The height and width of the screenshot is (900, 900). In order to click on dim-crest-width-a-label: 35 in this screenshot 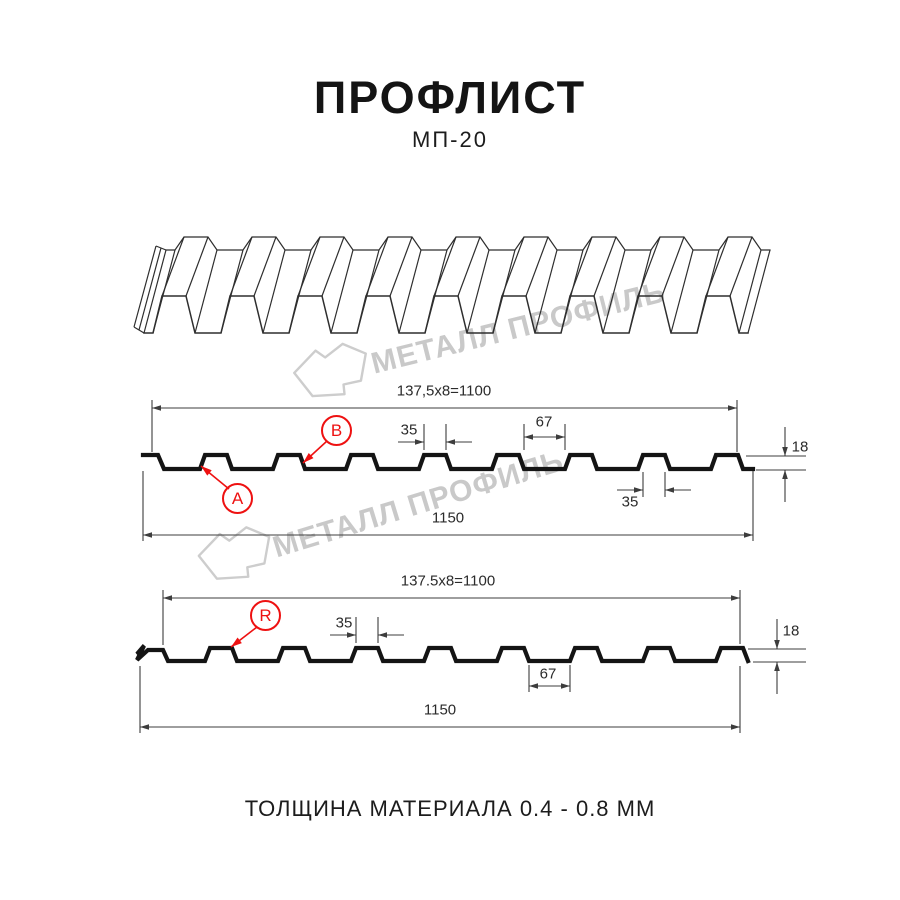, I will do `click(409, 430)`.